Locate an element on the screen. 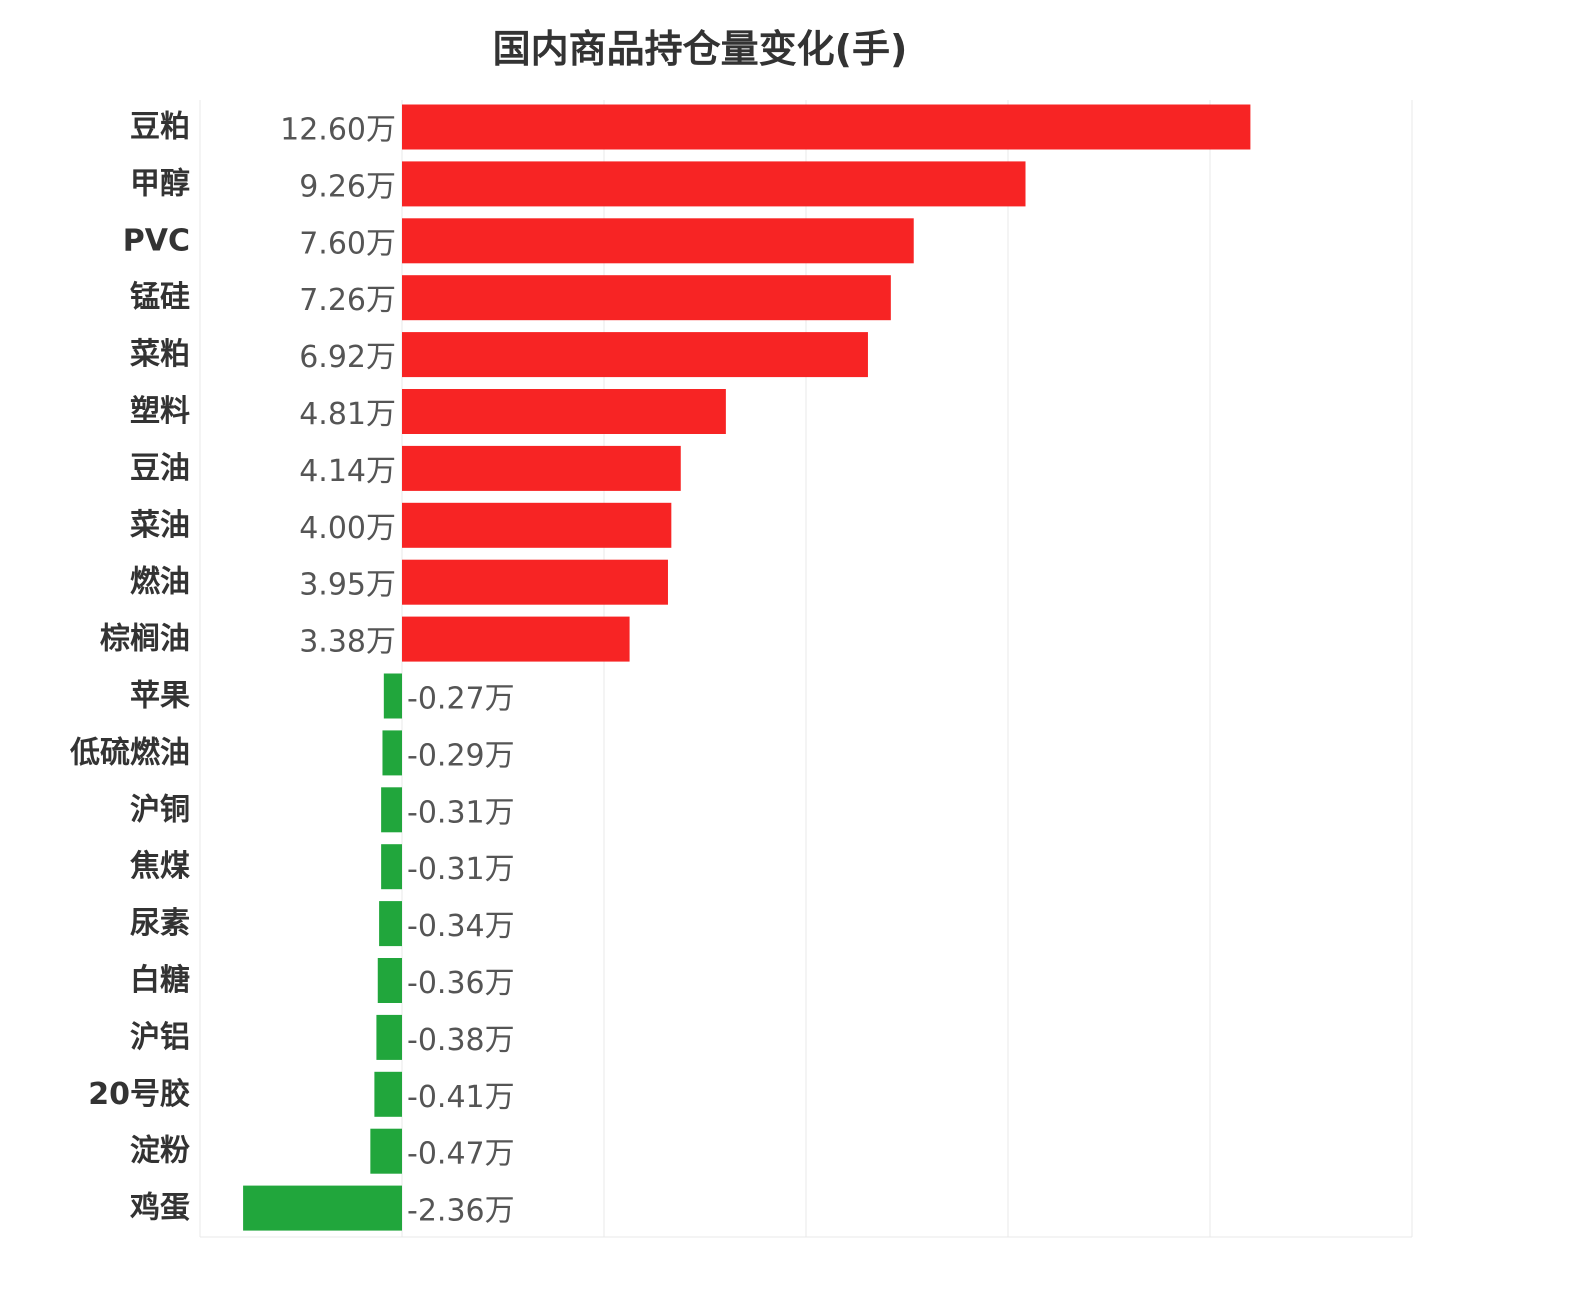 This screenshot has height=1300, width=1572. value-label: 3.95万 is located at coordinates (347, 585).